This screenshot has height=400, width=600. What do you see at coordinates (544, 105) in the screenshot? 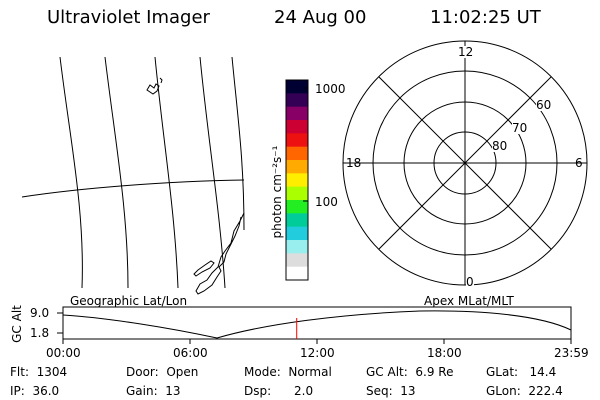
I see `polar-label-lat60: 60` at bounding box center [544, 105].